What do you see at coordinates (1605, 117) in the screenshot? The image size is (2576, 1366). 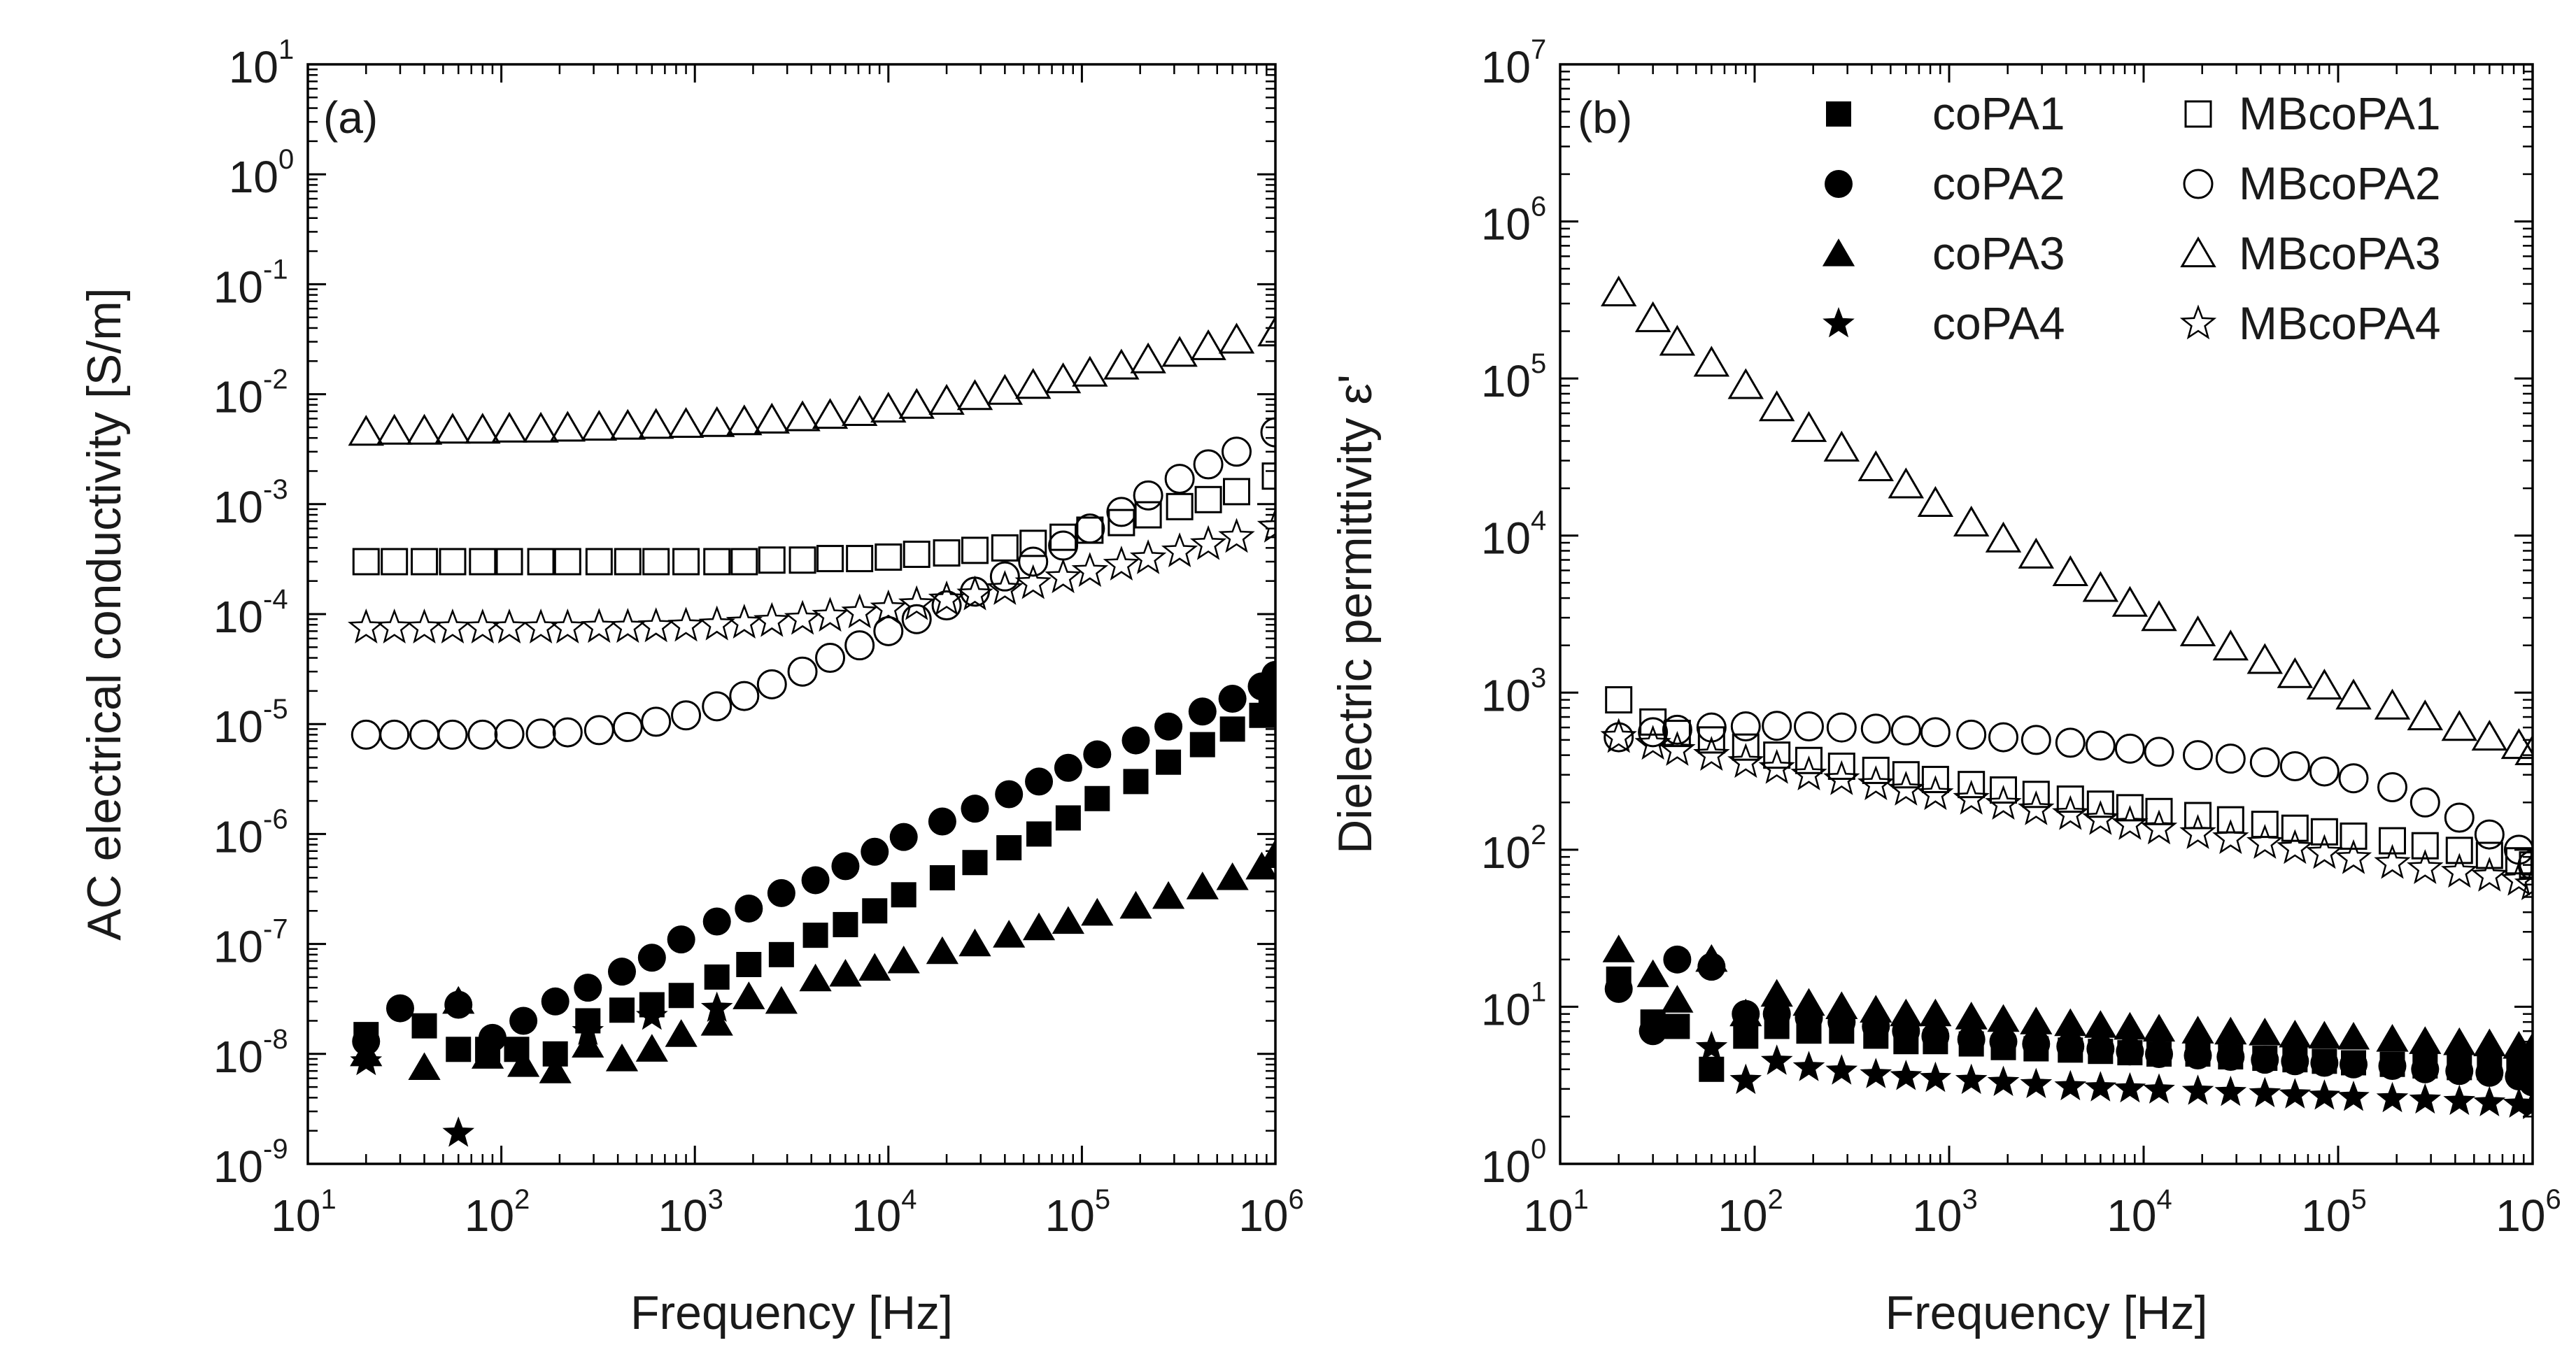 I see `panel-label: (b)` at bounding box center [1605, 117].